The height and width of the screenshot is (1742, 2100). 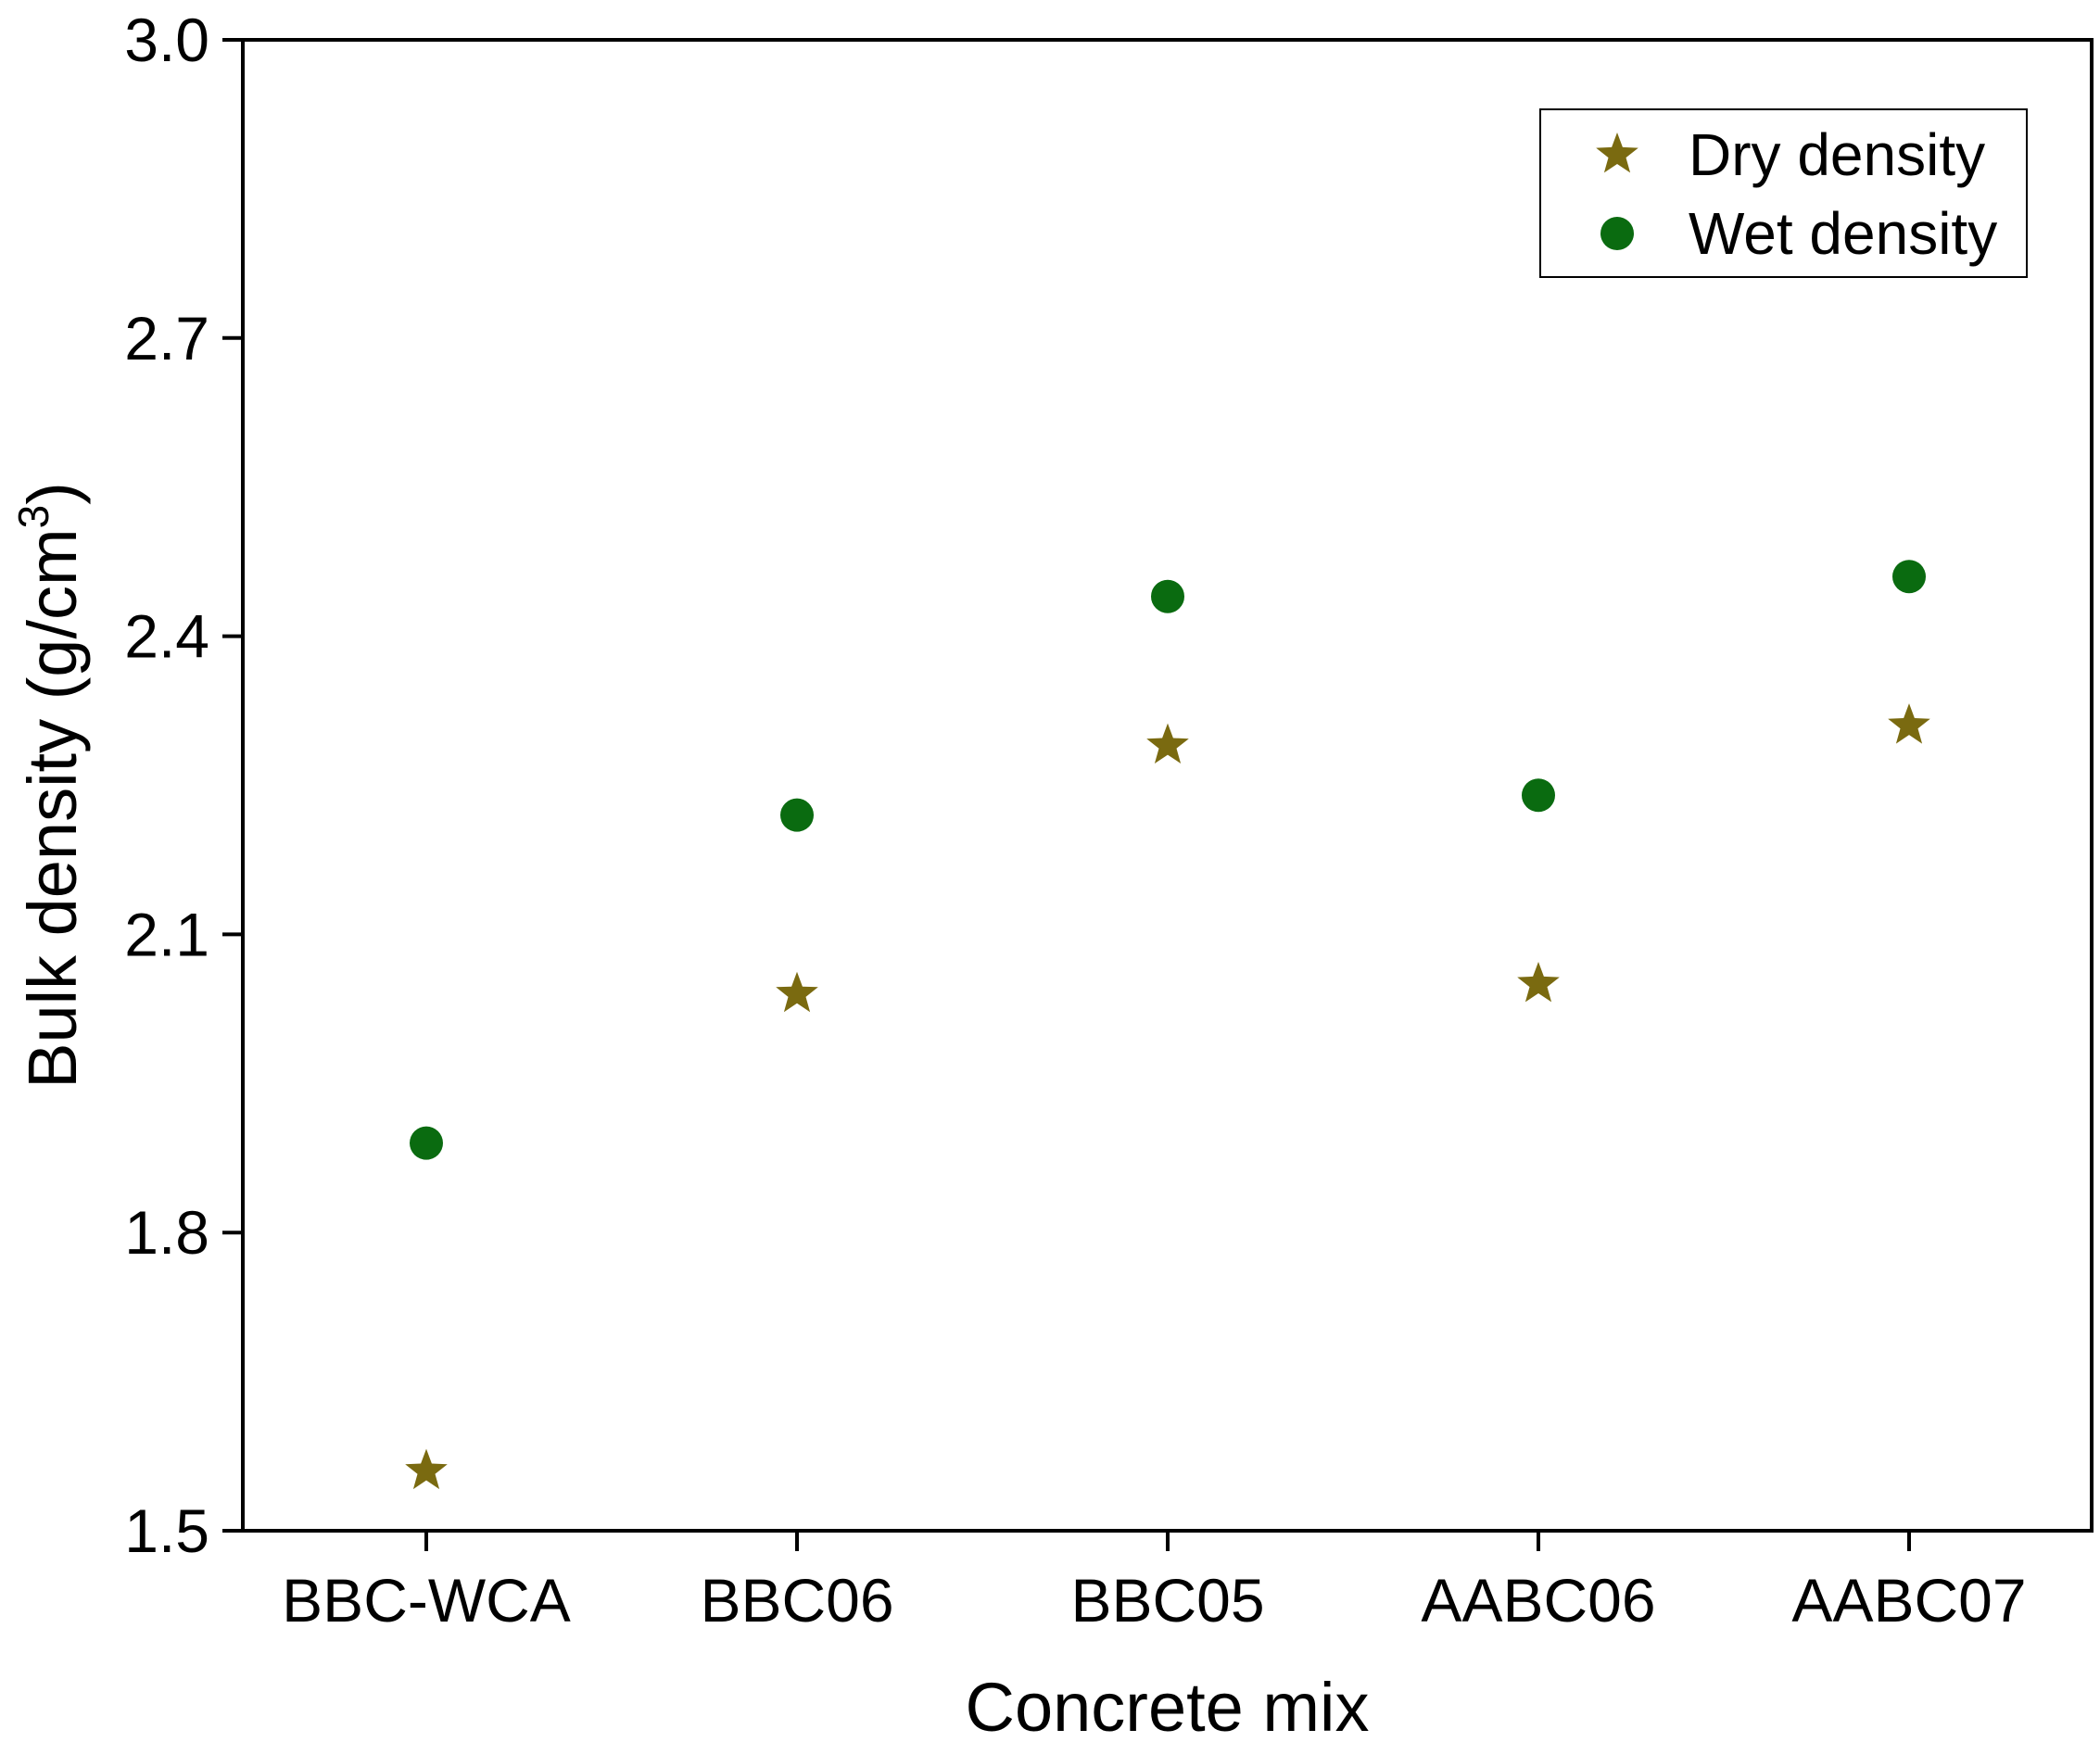 What do you see at coordinates (33, 517) in the screenshot?
I see `y-axis-title-superscript: 3` at bounding box center [33, 517].